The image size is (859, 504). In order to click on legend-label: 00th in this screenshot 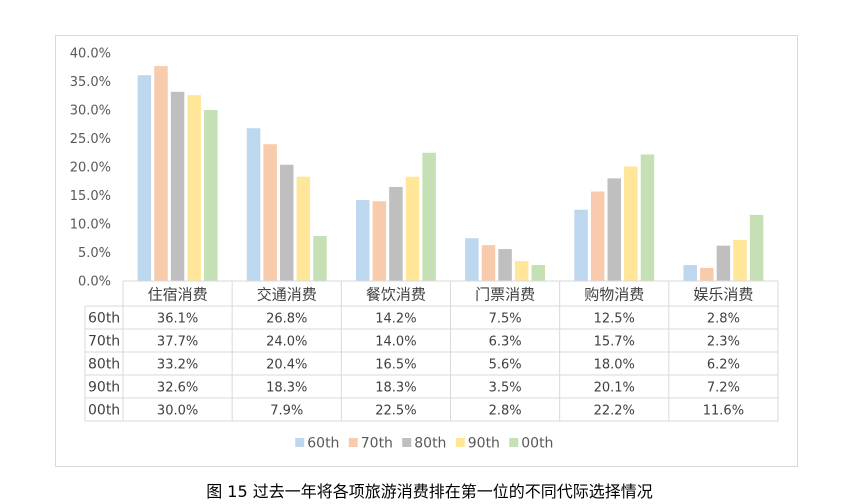, I will do `click(537, 444)`.